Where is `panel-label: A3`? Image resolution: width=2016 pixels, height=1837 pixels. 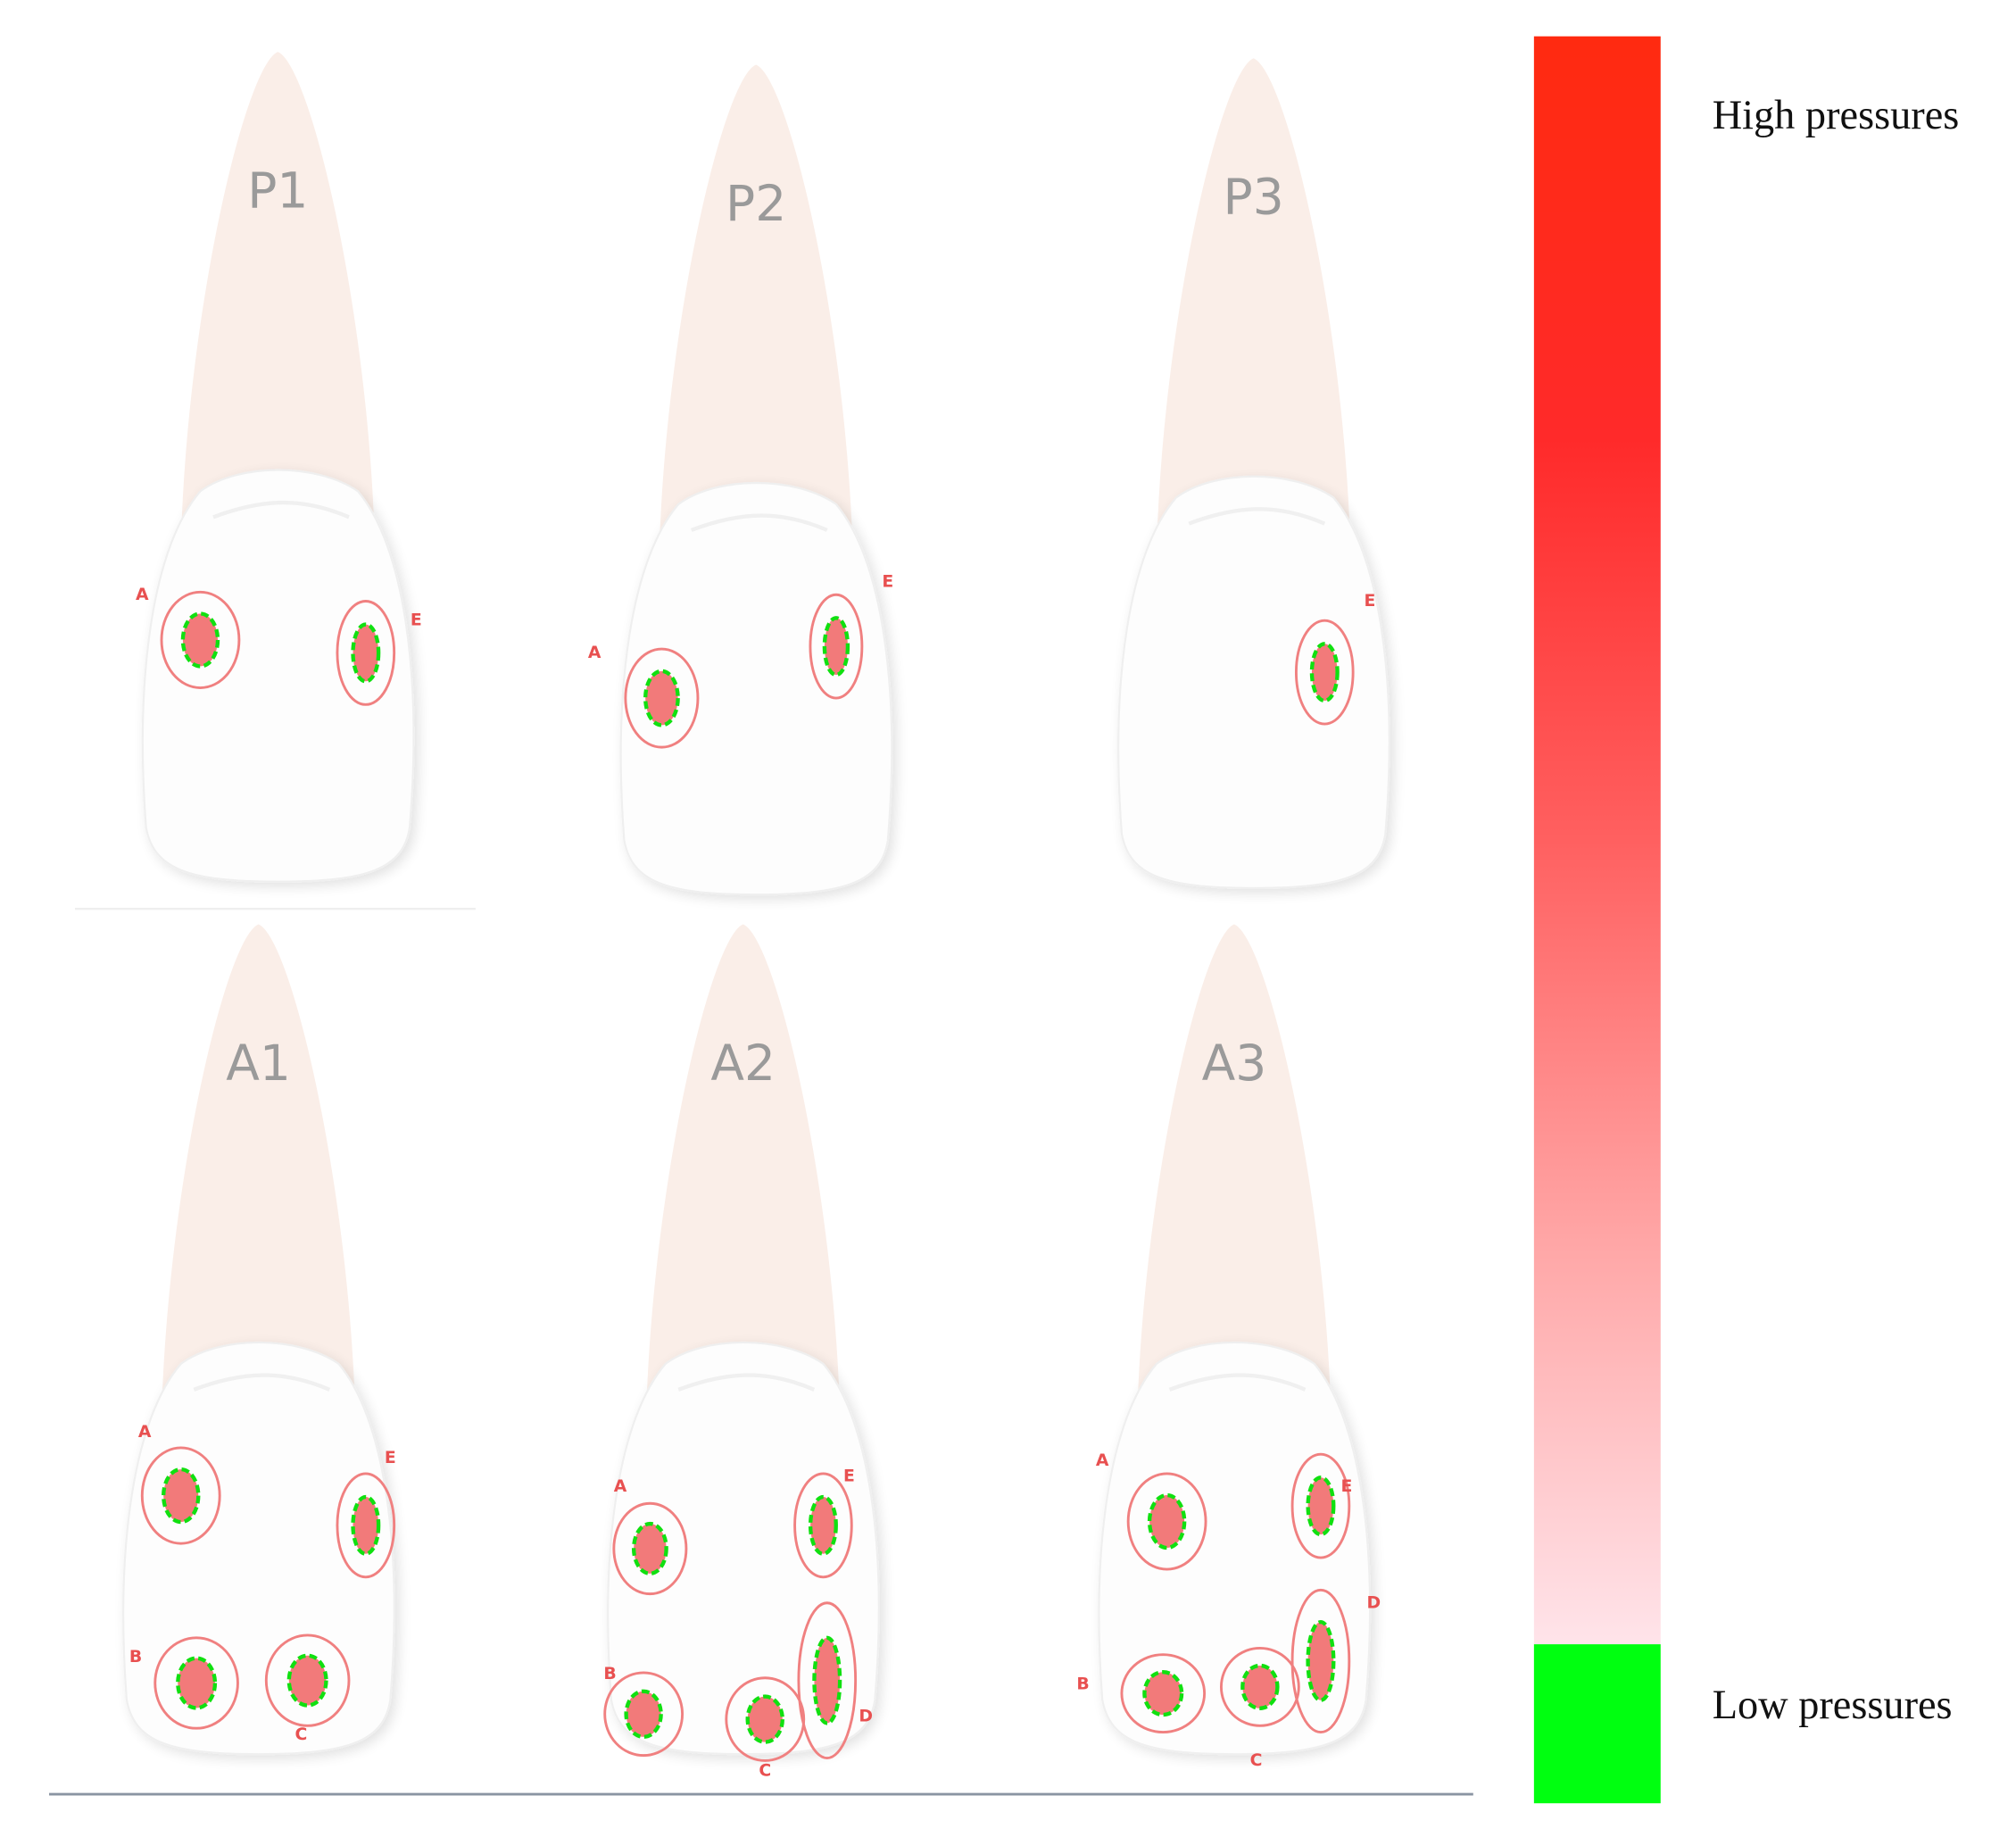 panel-label: A3 is located at coordinates (1234, 1063).